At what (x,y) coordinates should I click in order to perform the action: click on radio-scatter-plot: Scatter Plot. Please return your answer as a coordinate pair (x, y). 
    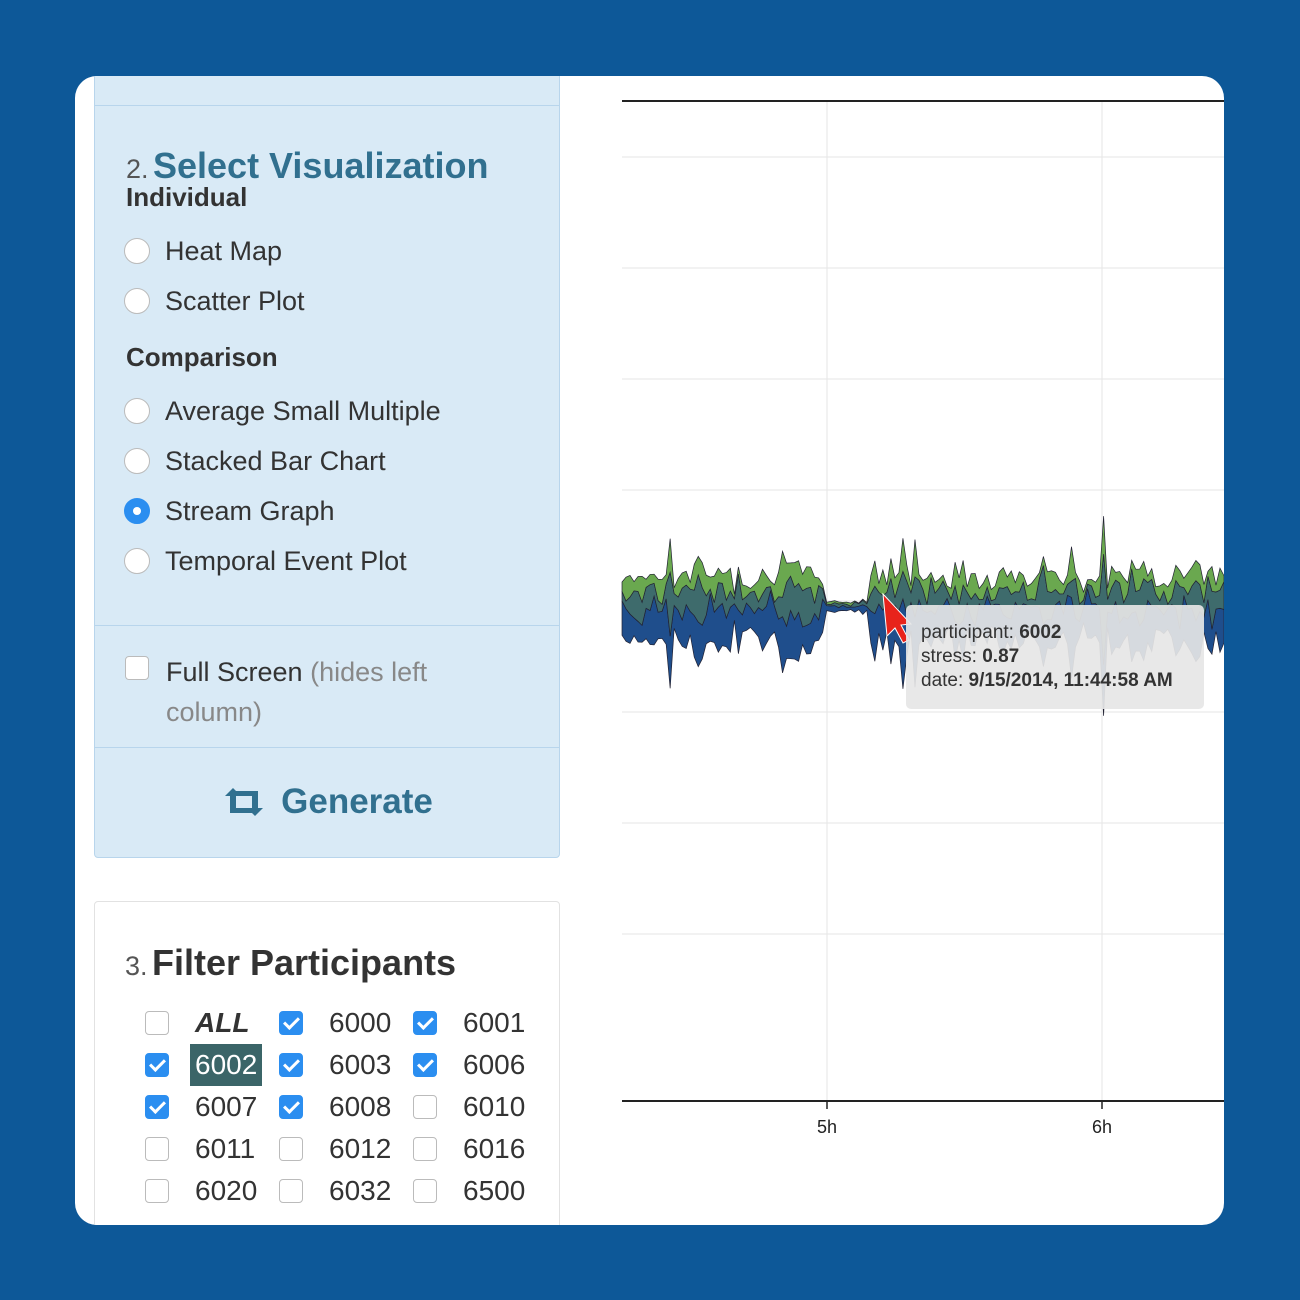
    Looking at the image, I should click on (214, 301).